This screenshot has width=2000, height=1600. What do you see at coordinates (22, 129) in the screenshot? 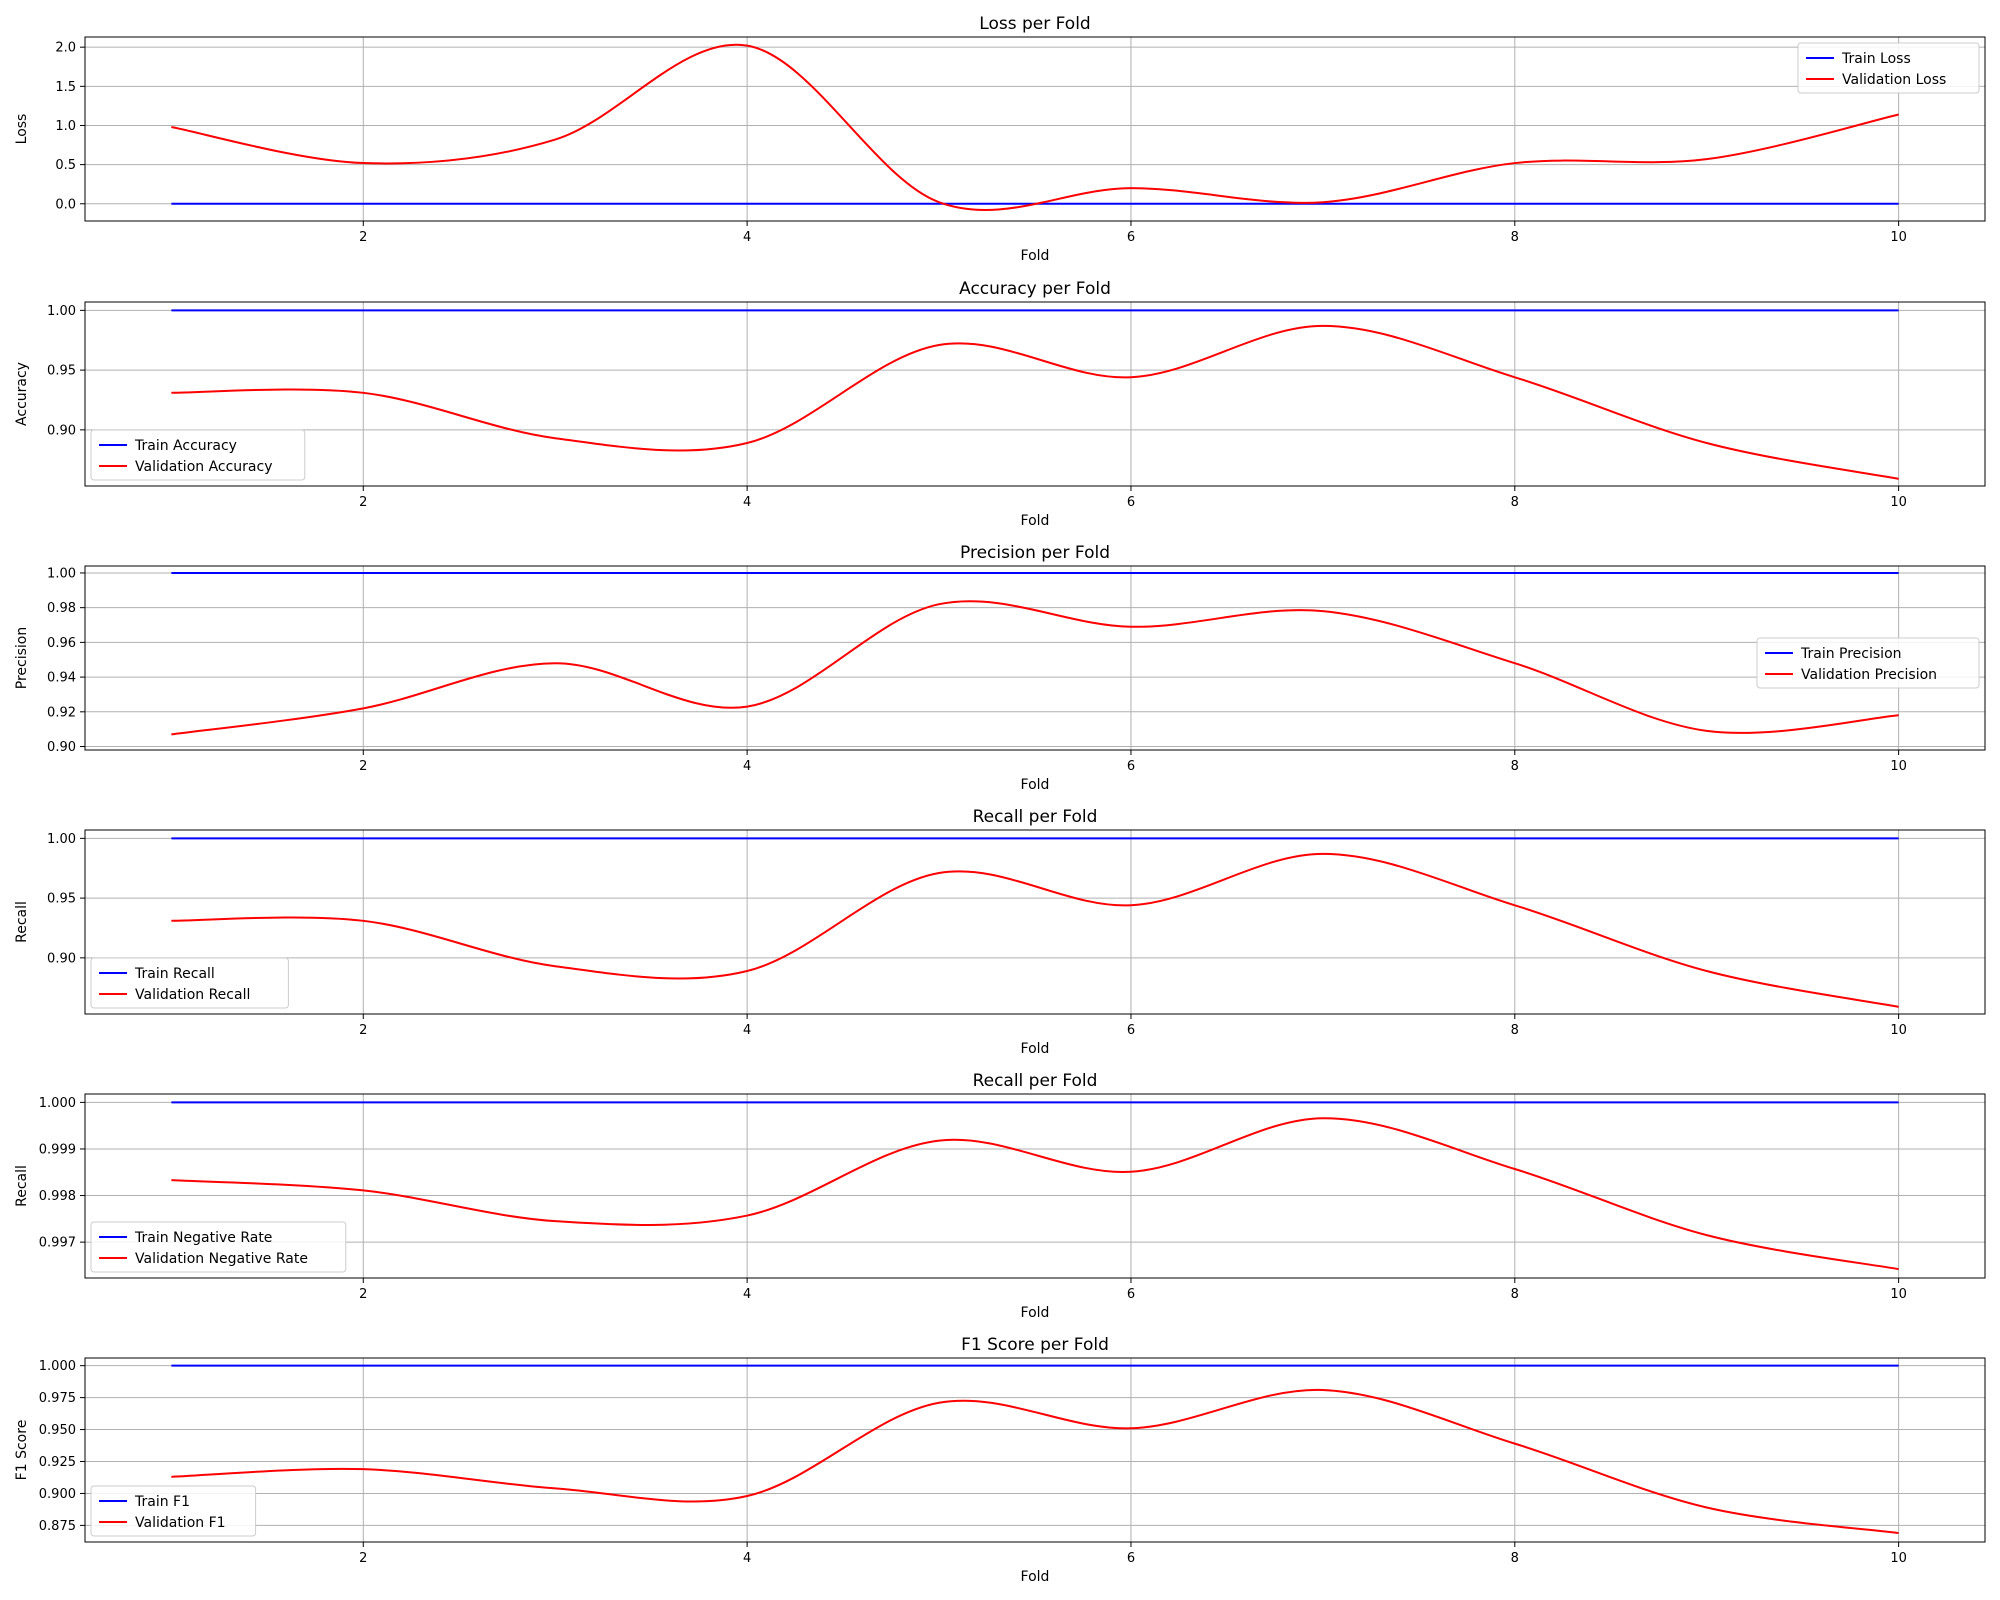
I see `y-axis-label: Loss` at bounding box center [22, 129].